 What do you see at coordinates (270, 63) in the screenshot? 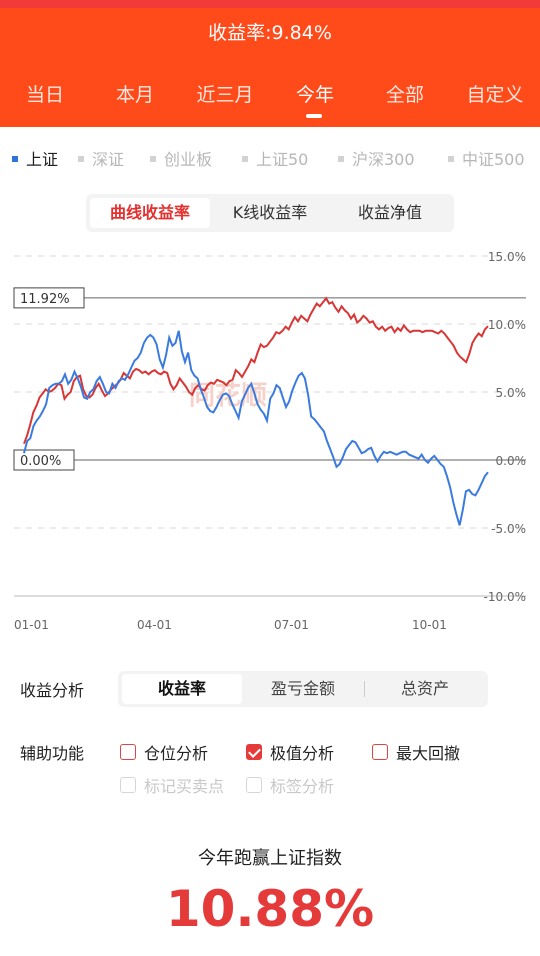
I see `header-bar: 收益率:9.84% 当日 本月 近三月 今年 全部 自定义` at bounding box center [270, 63].